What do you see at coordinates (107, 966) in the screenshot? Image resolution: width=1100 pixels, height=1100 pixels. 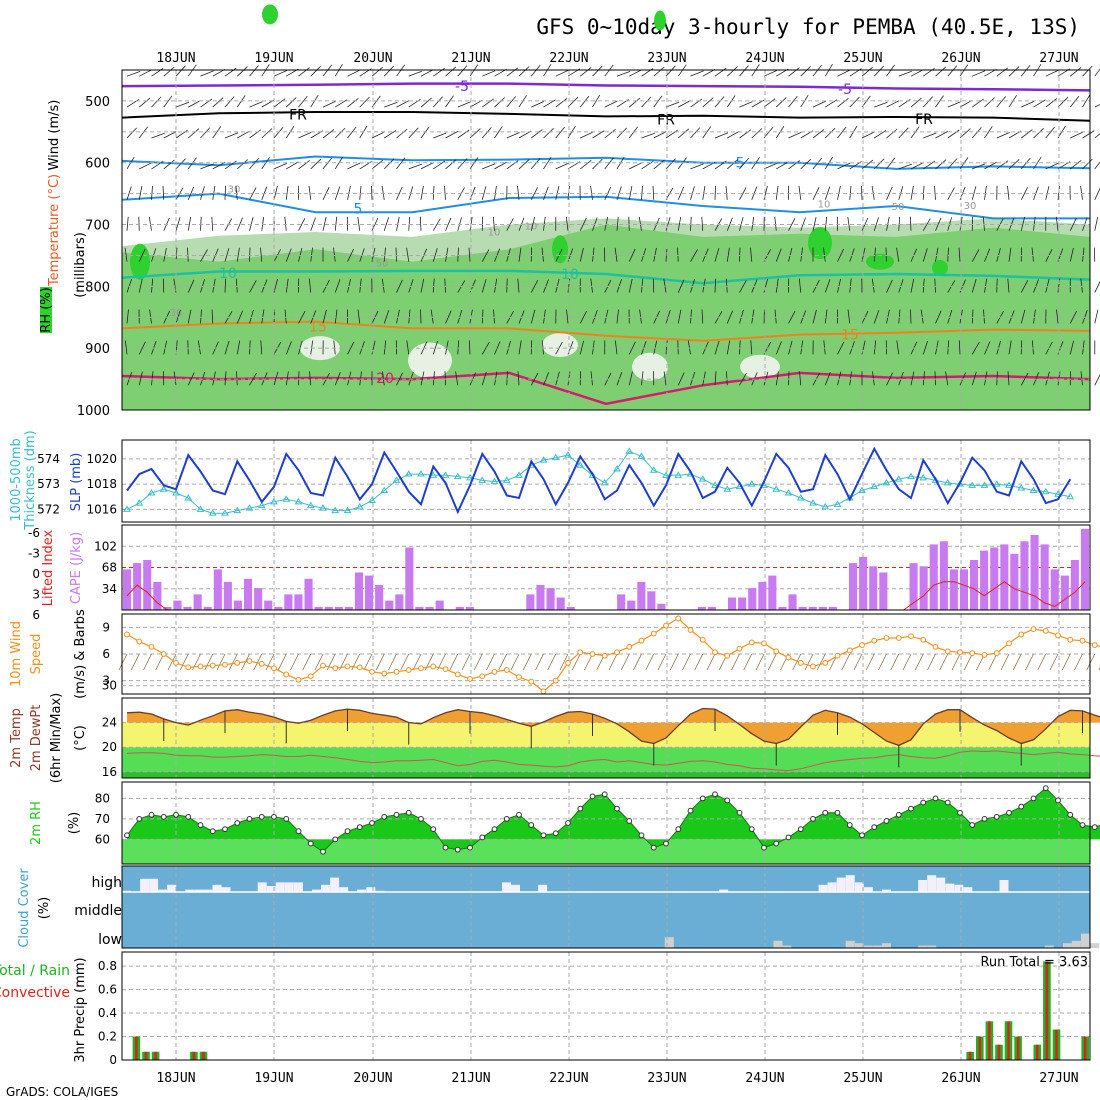 I see `precip-y-tick: 0.8` at bounding box center [107, 966].